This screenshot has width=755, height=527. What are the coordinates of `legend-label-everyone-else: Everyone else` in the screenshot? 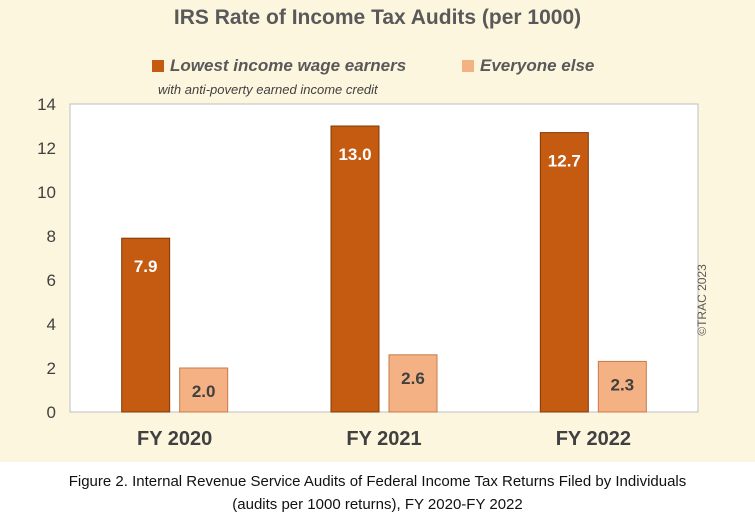 It's located at (537, 65).